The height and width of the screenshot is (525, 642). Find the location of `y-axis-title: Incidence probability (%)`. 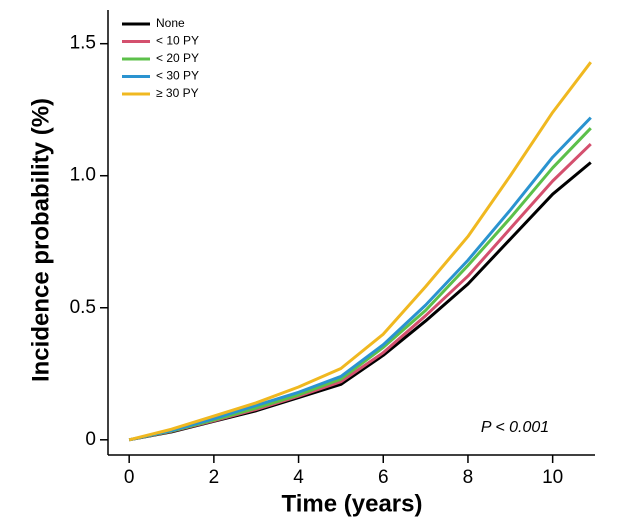

y-axis-title: Incidence probability (%) is located at coordinates (40, 240).